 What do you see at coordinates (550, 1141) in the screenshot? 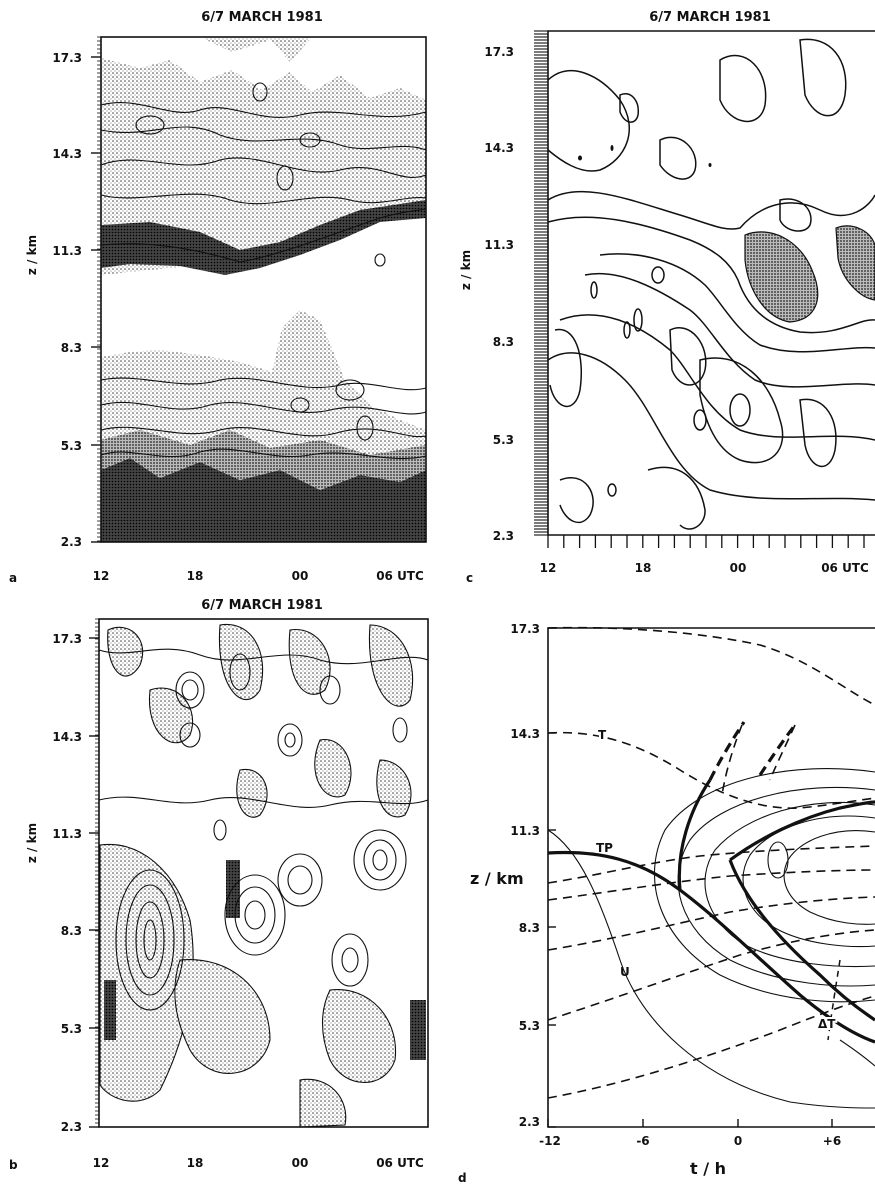
I see `panel-d-xtick: -12` at bounding box center [550, 1141].